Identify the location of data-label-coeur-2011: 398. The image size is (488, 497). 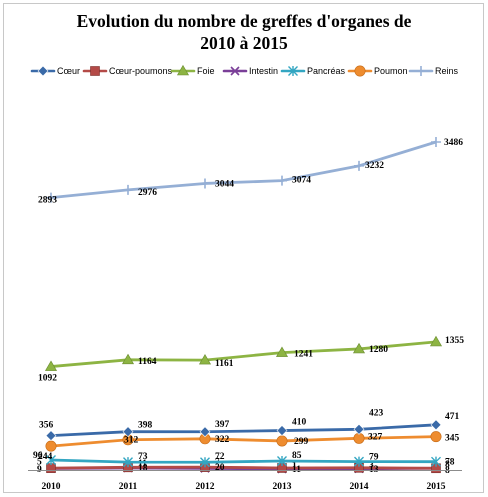
(145, 426).